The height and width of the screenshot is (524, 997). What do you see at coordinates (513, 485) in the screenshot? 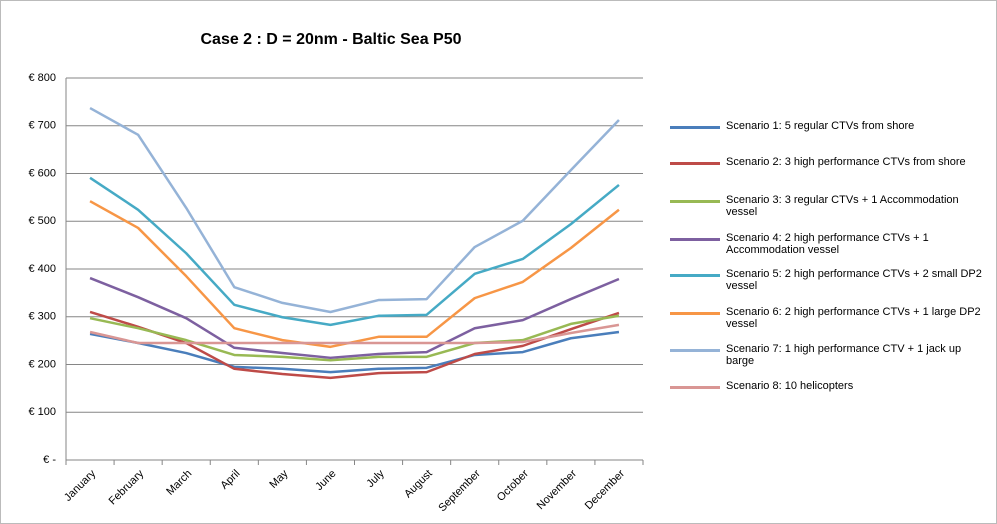
I see `x-tick-label: October` at bounding box center [513, 485].